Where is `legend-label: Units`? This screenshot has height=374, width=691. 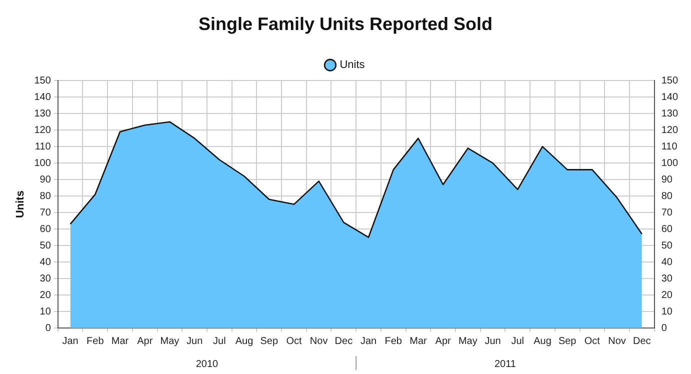
legend-label: Units is located at coordinates (353, 65).